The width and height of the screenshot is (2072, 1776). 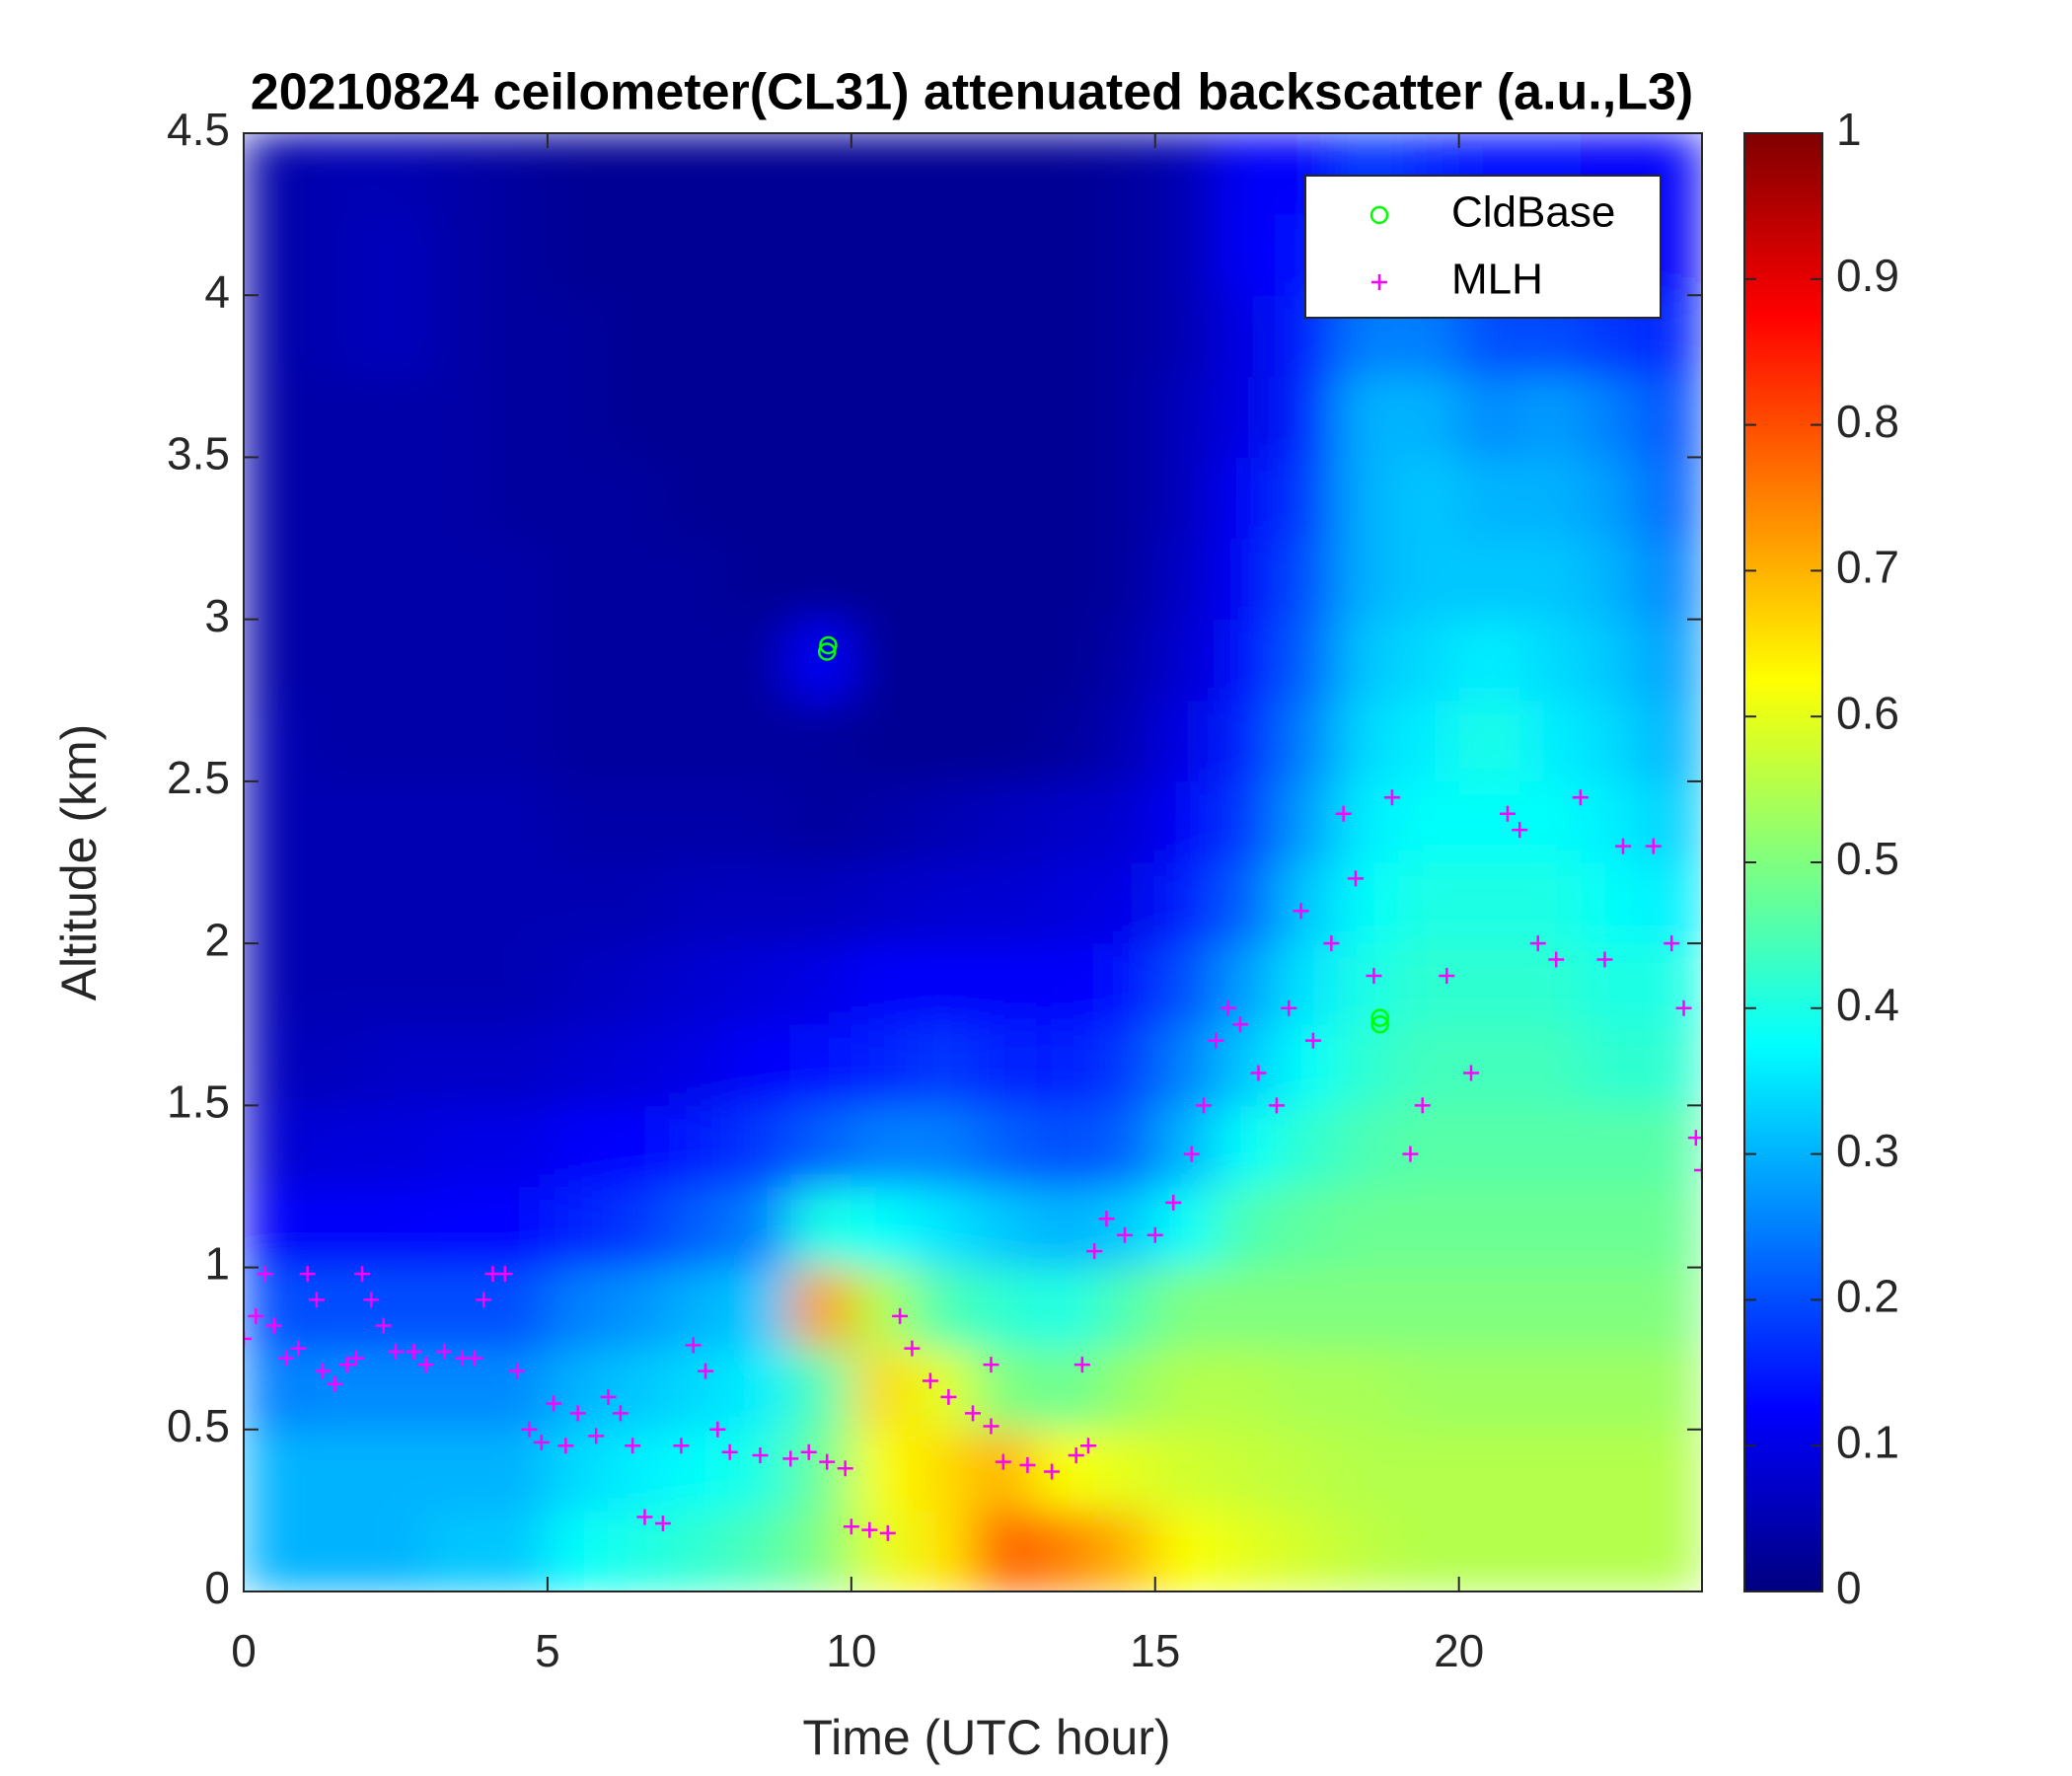 I want to click on y-tick-label: 3.5, so click(x=199, y=454).